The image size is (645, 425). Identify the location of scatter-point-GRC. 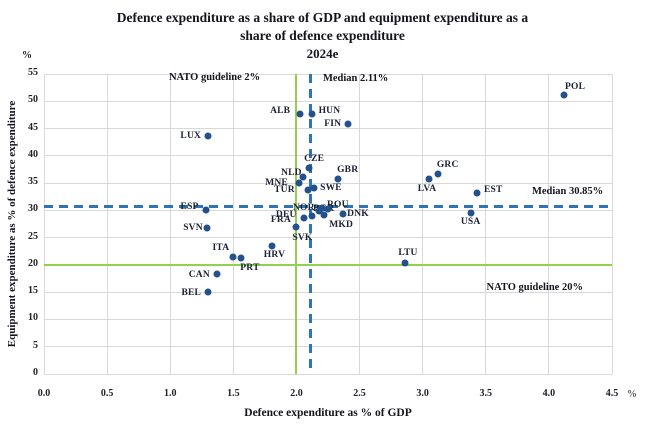
(438, 174).